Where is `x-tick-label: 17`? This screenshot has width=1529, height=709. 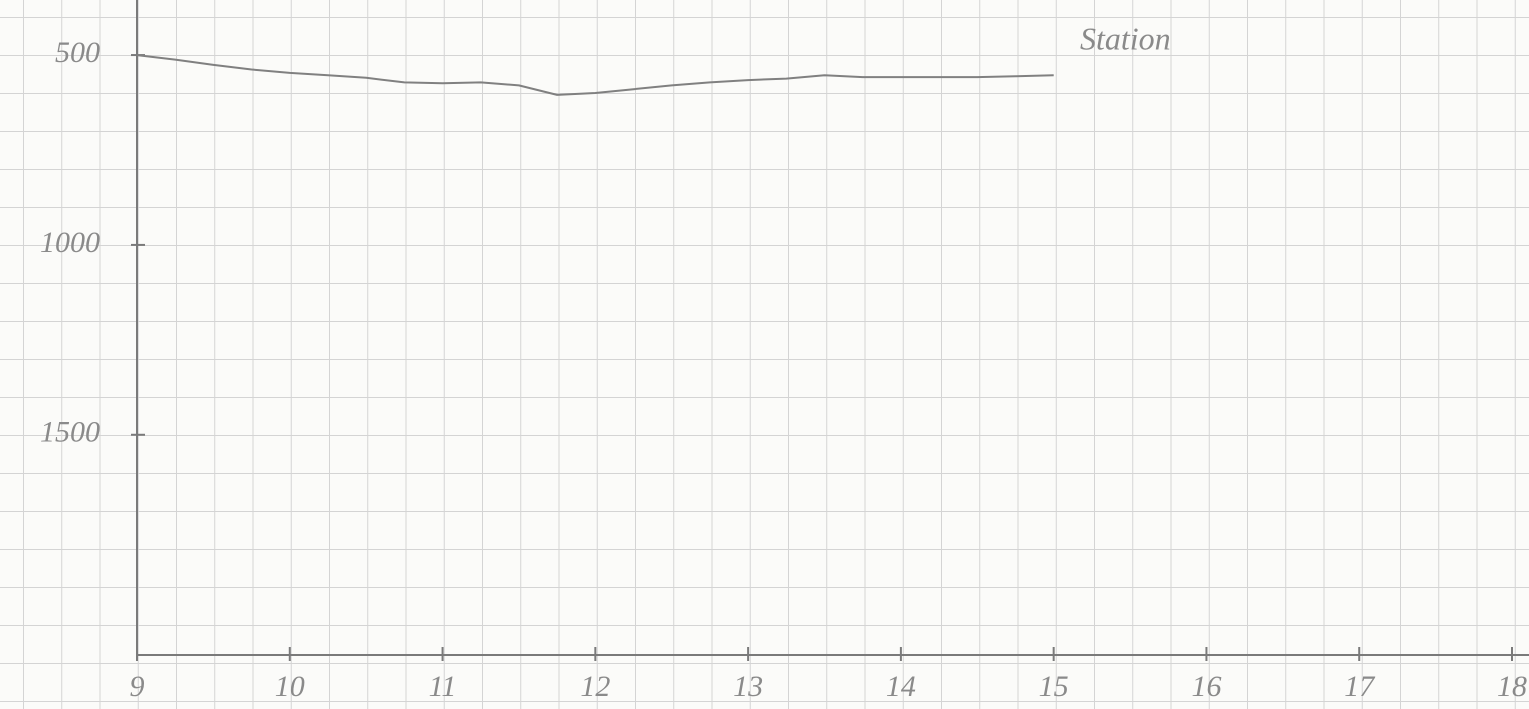 x-tick-label: 17 is located at coordinates (1360, 686).